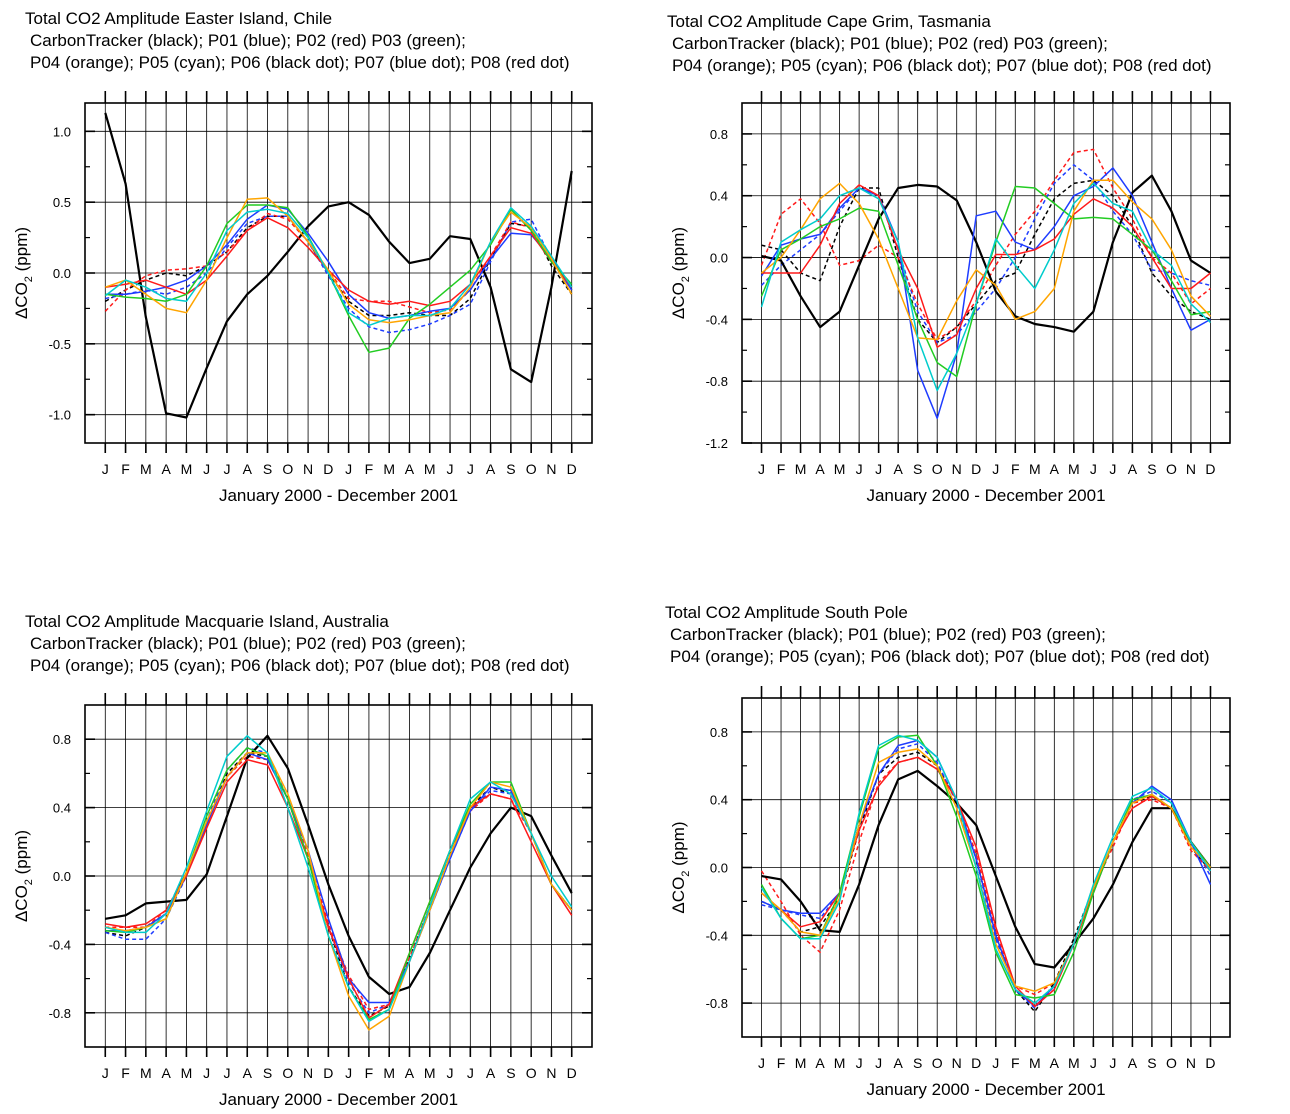 This screenshot has height=1114, width=1290. I want to click on chart-title: Total CO2 Amplitude South Pole, so click(786, 612).